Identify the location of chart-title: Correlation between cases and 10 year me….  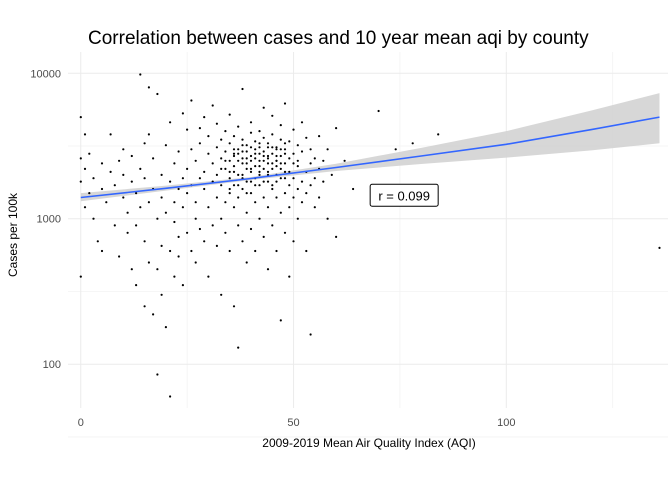
(338, 38).